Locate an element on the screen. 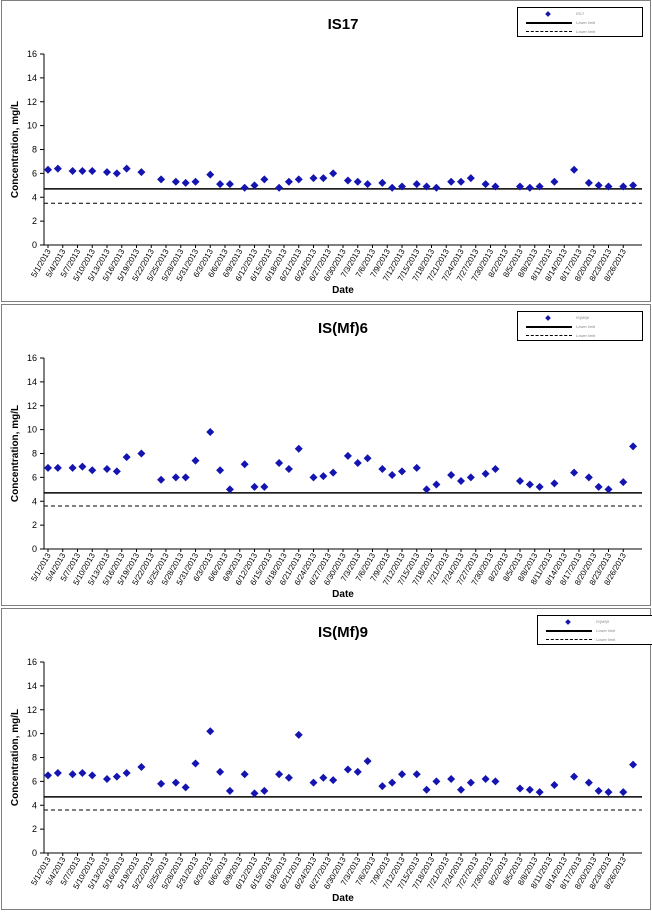 Image resolution: width=652 pixels, height=912 pixels. legend-dashed-line-icon is located at coordinates (549, 335).